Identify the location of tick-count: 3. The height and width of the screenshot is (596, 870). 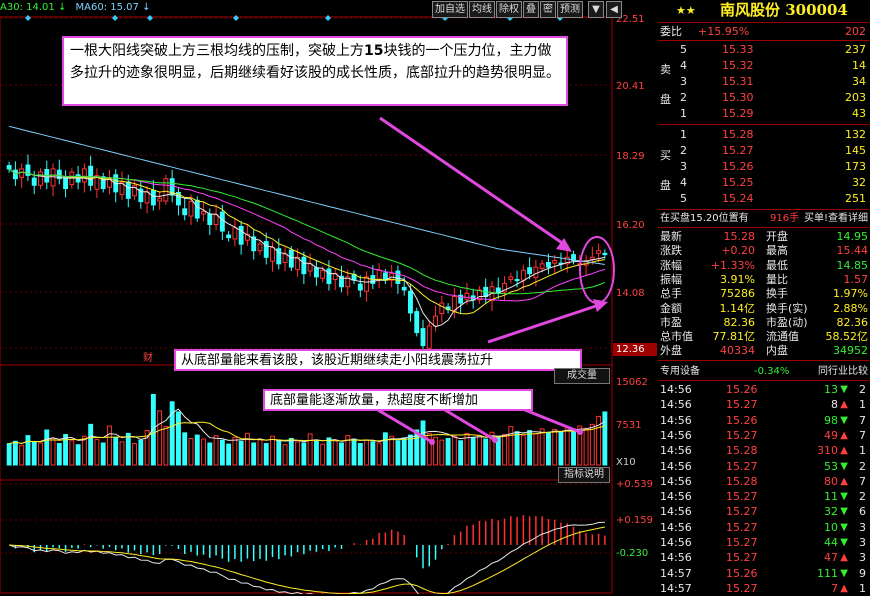
(862, 558).